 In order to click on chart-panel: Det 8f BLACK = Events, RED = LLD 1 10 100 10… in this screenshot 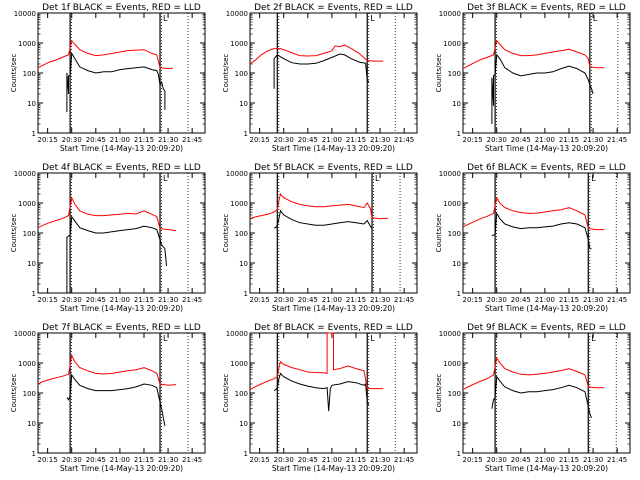, I will do `click(320, 398)`.